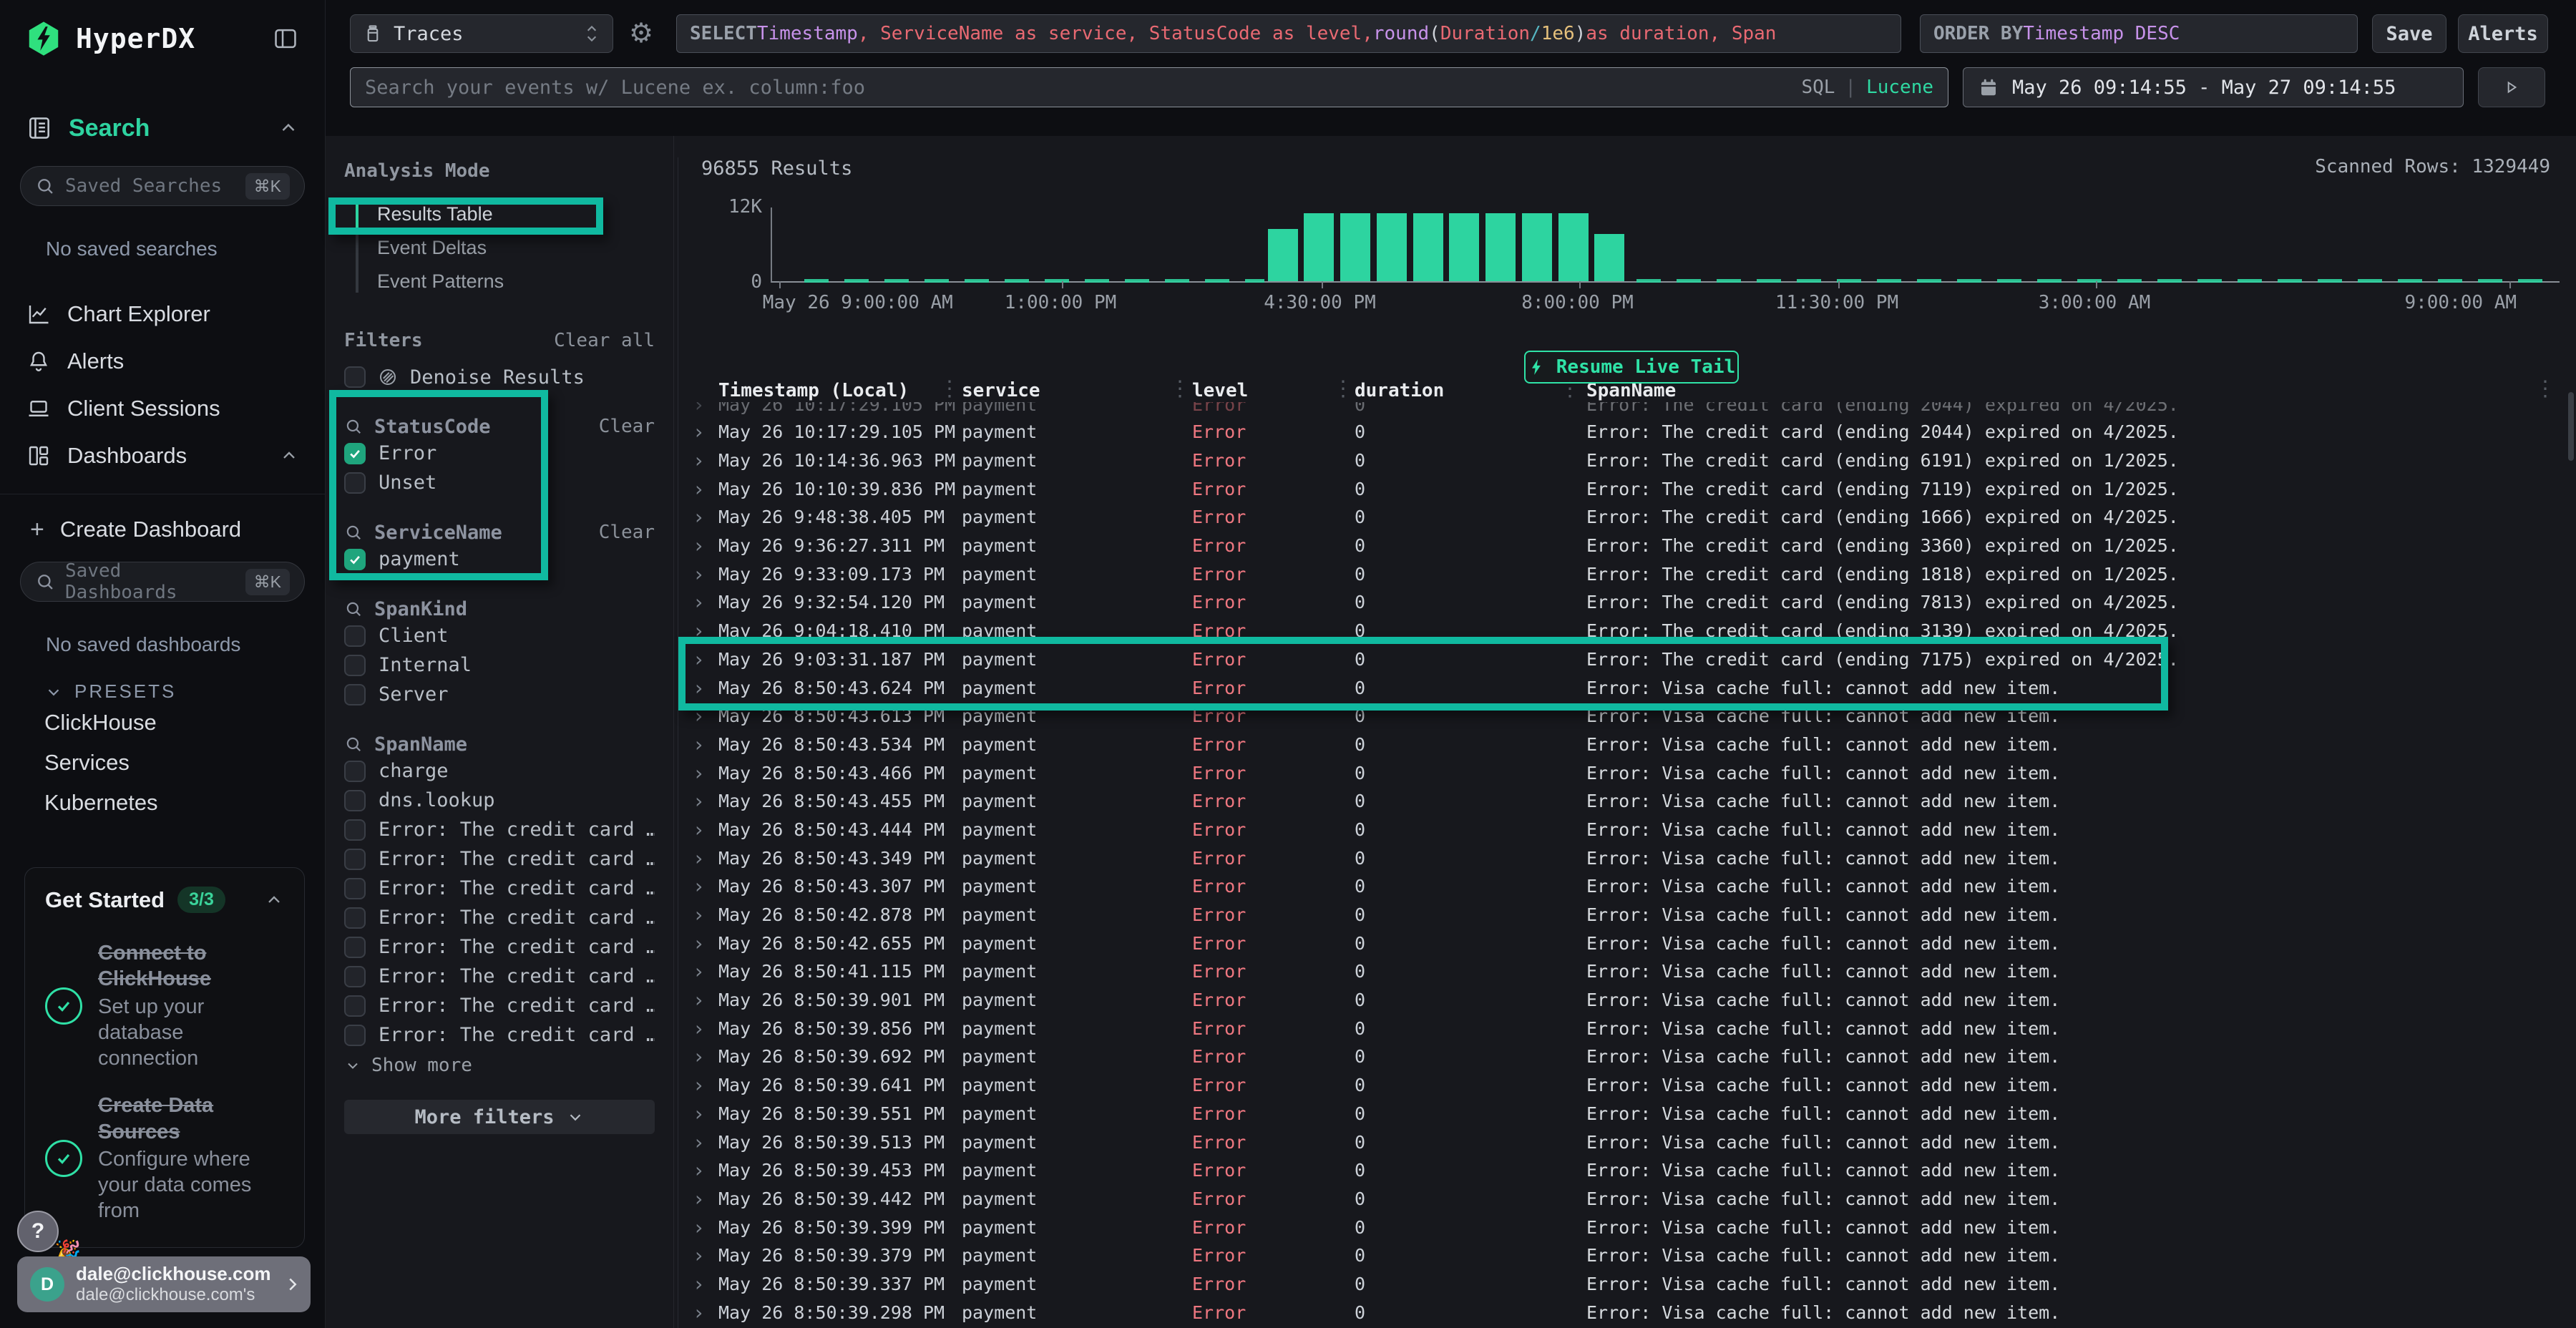  What do you see at coordinates (285, 39) in the screenshot?
I see `sidebar-collapse-icon` at bounding box center [285, 39].